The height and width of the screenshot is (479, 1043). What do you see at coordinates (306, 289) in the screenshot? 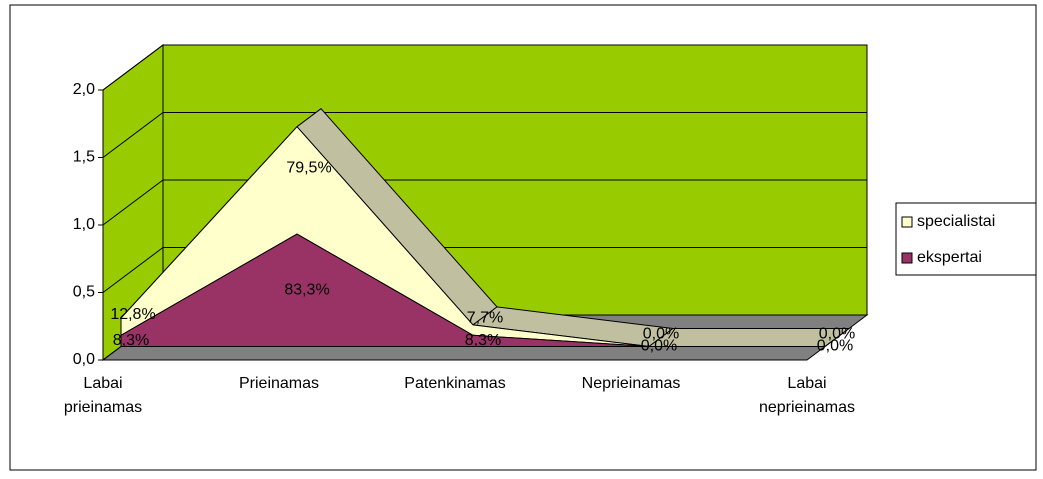
I see `data-label: 83,3%` at bounding box center [306, 289].